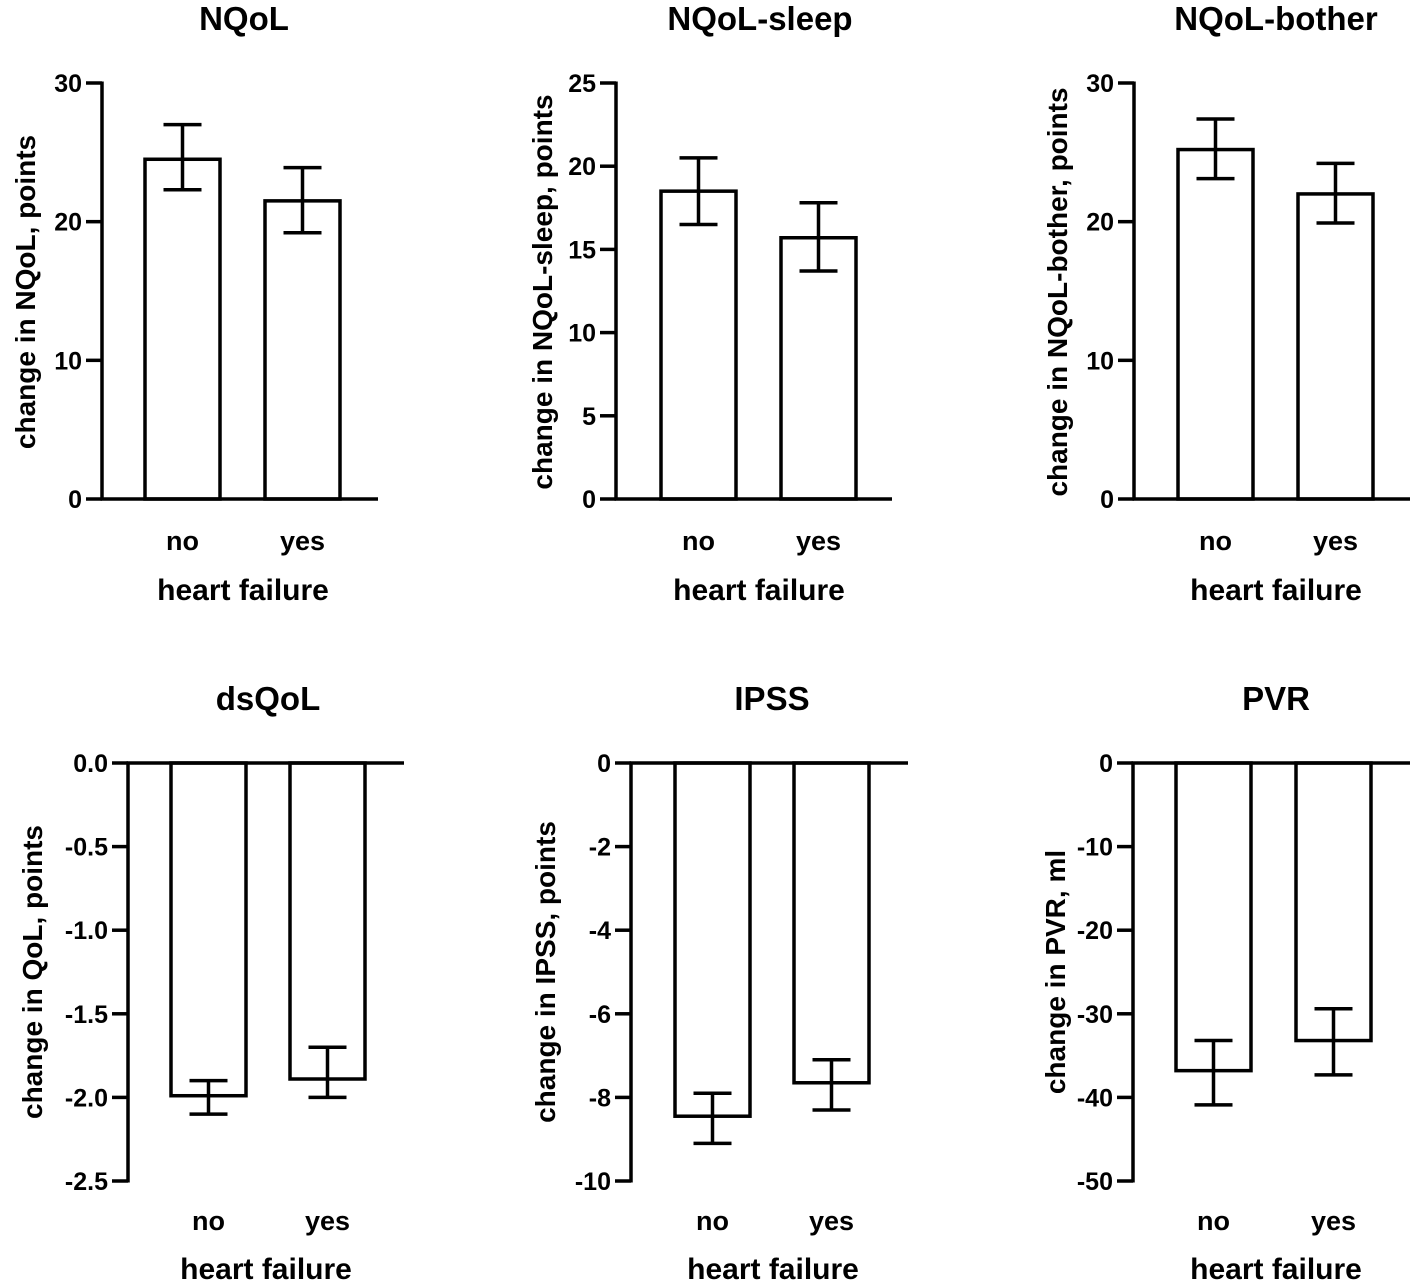  I want to click on y-tick-label: -20, so click(1095, 931).